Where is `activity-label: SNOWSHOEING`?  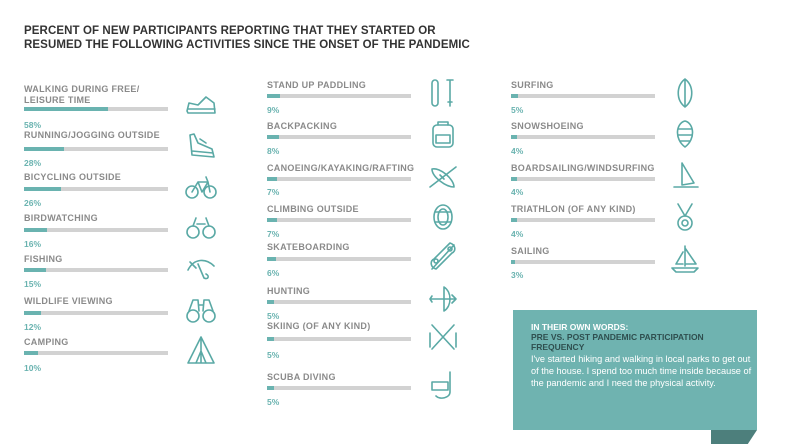 activity-label: SNOWSHOEING is located at coordinates (547, 126).